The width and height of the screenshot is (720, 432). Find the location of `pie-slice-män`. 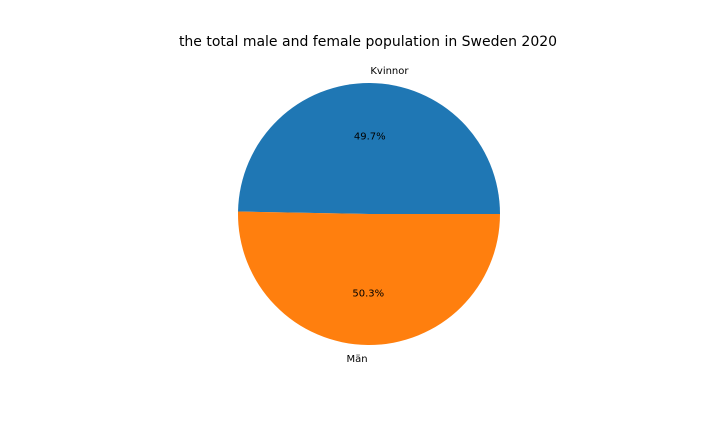

pie-slice-män is located at coordinates (369, 278).